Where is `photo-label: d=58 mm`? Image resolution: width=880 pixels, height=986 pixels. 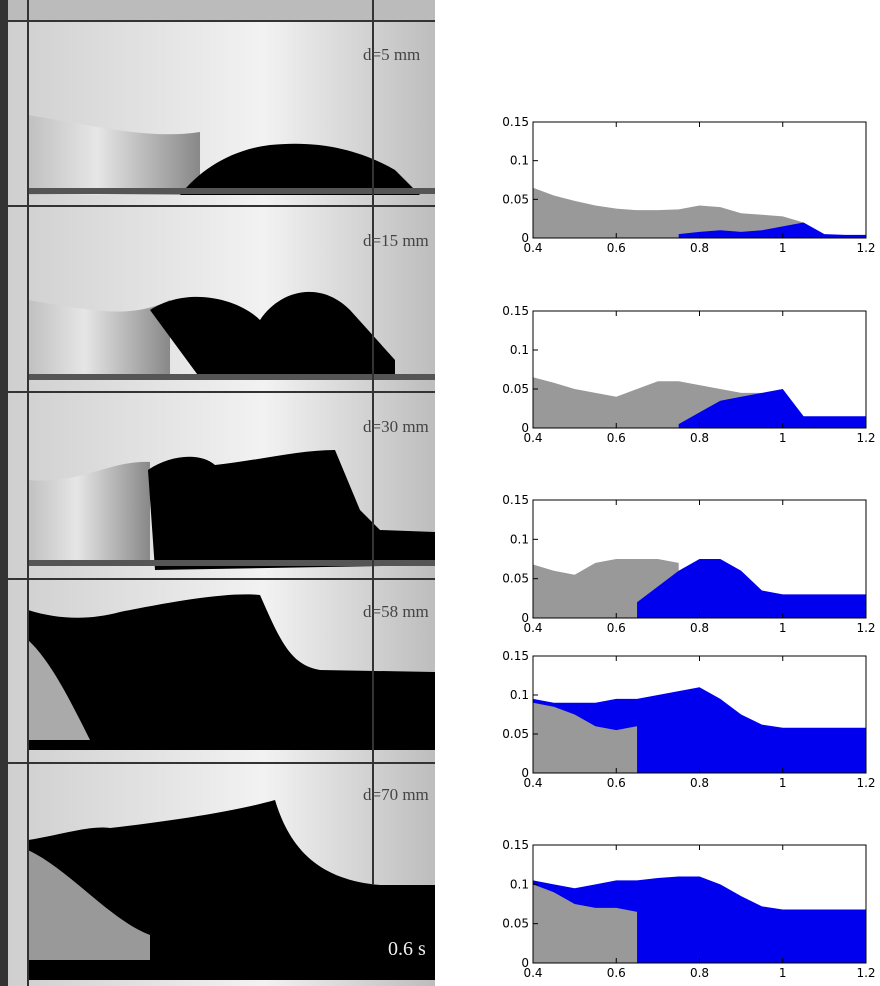 photo-label: d=58 mm is located at coordinates (396, 611).